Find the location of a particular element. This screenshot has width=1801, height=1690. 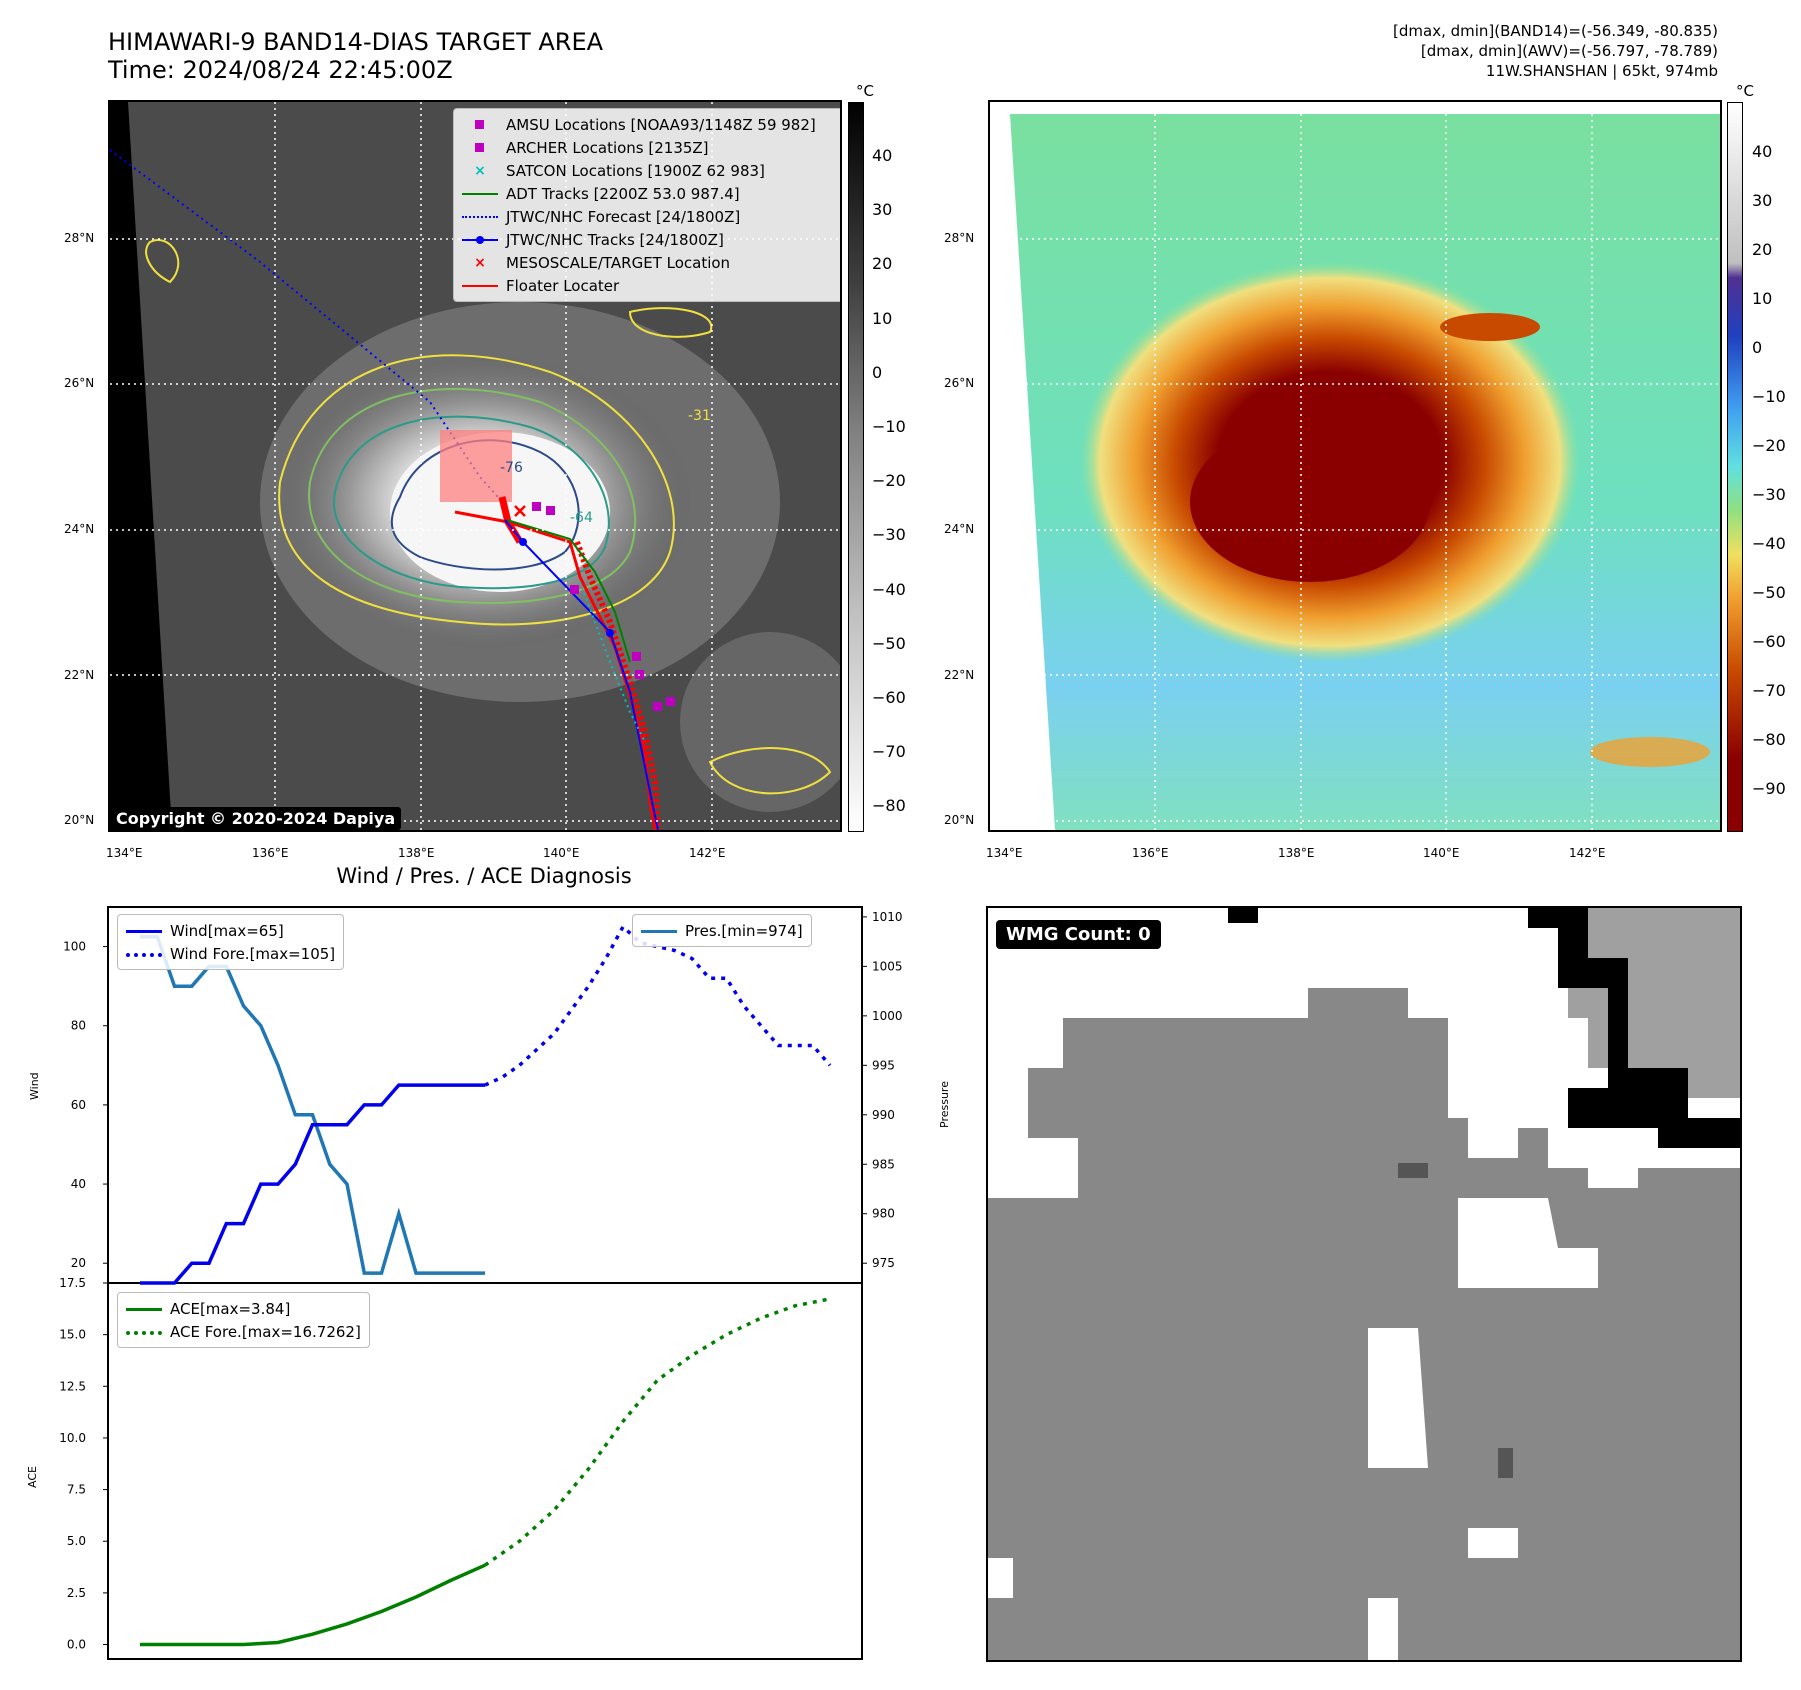

pressure-legend: Pres.[min=974] is located at coordinates (722, 930).